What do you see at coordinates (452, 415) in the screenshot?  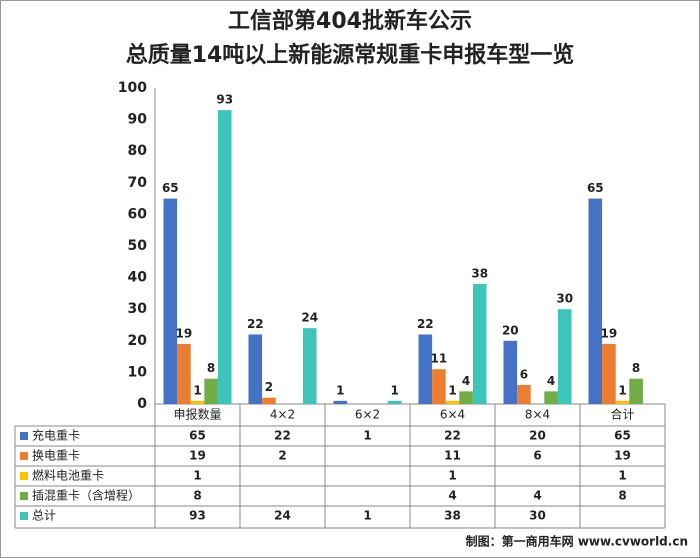 I see `x-tick-label: 6×4` at bounding box center [452, 415].